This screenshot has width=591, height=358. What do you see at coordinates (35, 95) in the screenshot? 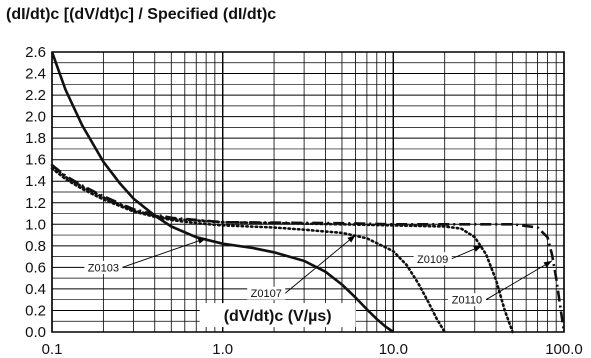
I see `y-tick-label: 2.2` at bounding box center [35, 95].